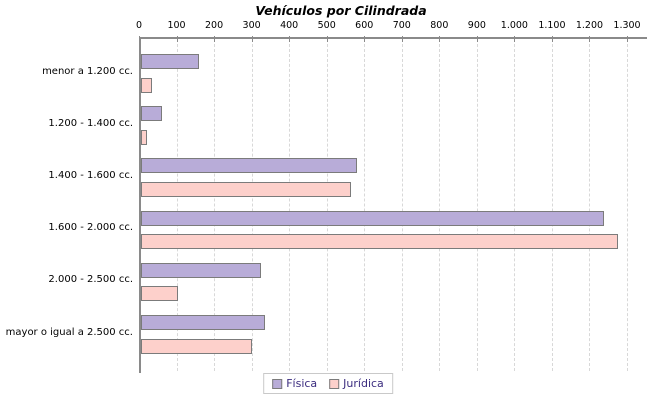  I want to click on x-tick-label: 400, so click(289, 25).